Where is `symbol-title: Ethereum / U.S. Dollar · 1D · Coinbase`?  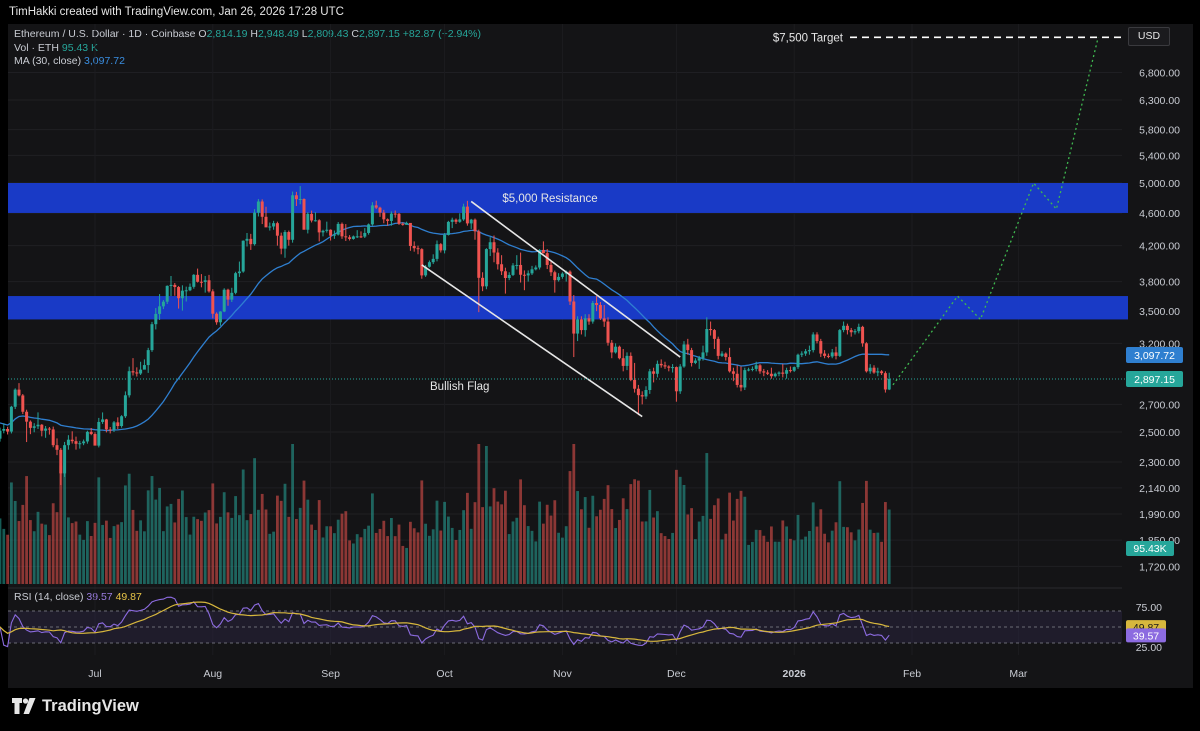 symbol-title: Ethereum / U.S. Dollar · 1D · Coinbase is located at coordinates (105, 34).